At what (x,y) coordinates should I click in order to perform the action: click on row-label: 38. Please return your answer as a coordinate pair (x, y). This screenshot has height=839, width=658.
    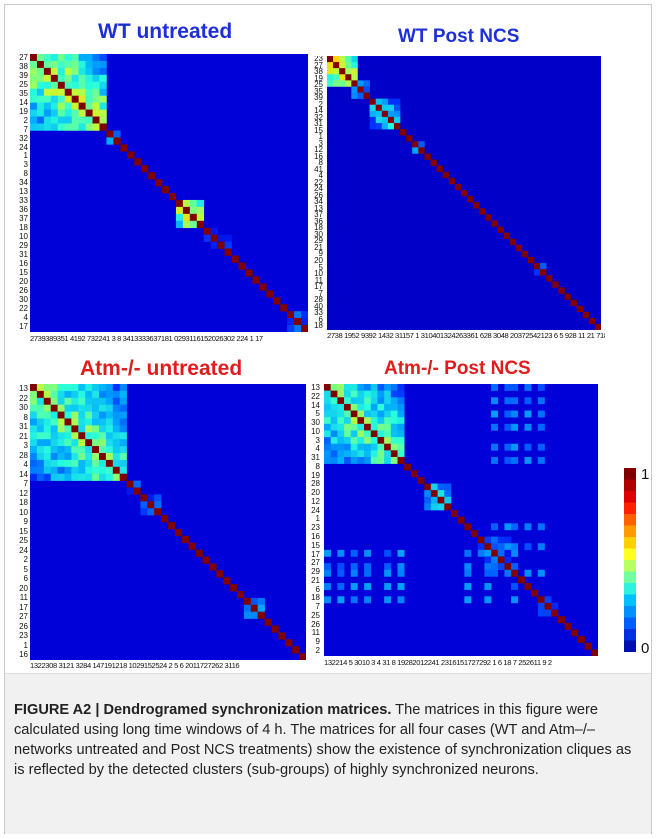
    Looking at the image, I should click on (318, 72).